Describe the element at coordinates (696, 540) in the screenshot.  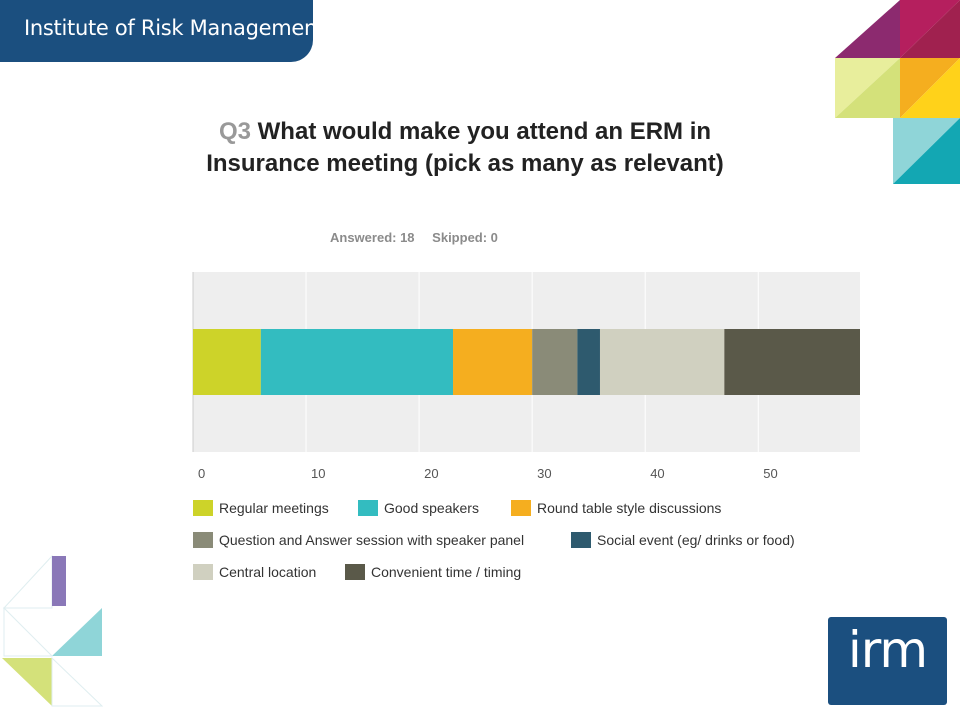
I see `legend-label: Social event (eg/ drinks or food)` at that location.